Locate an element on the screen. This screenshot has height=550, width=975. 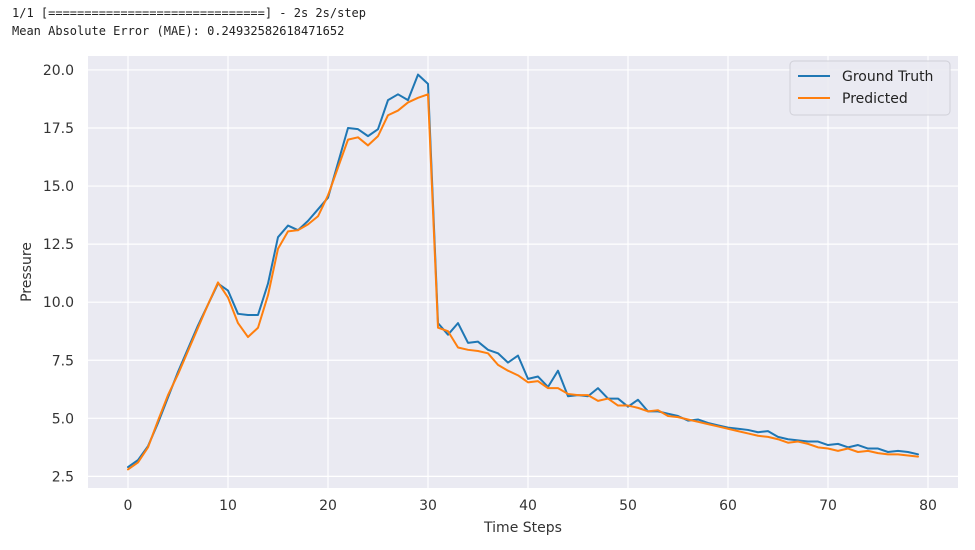
x-tick-label: 70 is located at coordinates (828, 506).